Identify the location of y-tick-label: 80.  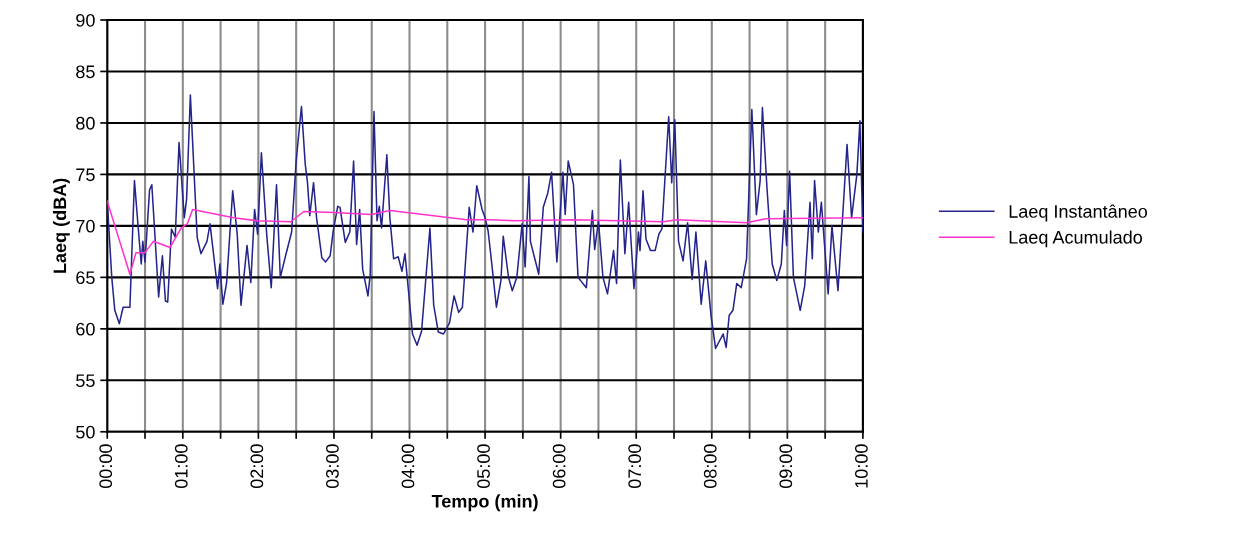
(85, 123).